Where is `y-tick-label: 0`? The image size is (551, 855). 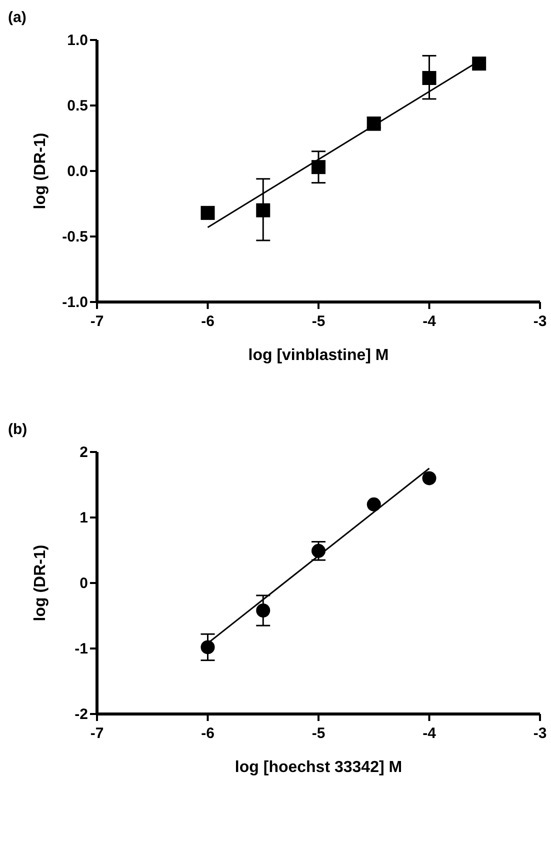 y-tick-label: 0 is located at coordinates (84, 583).